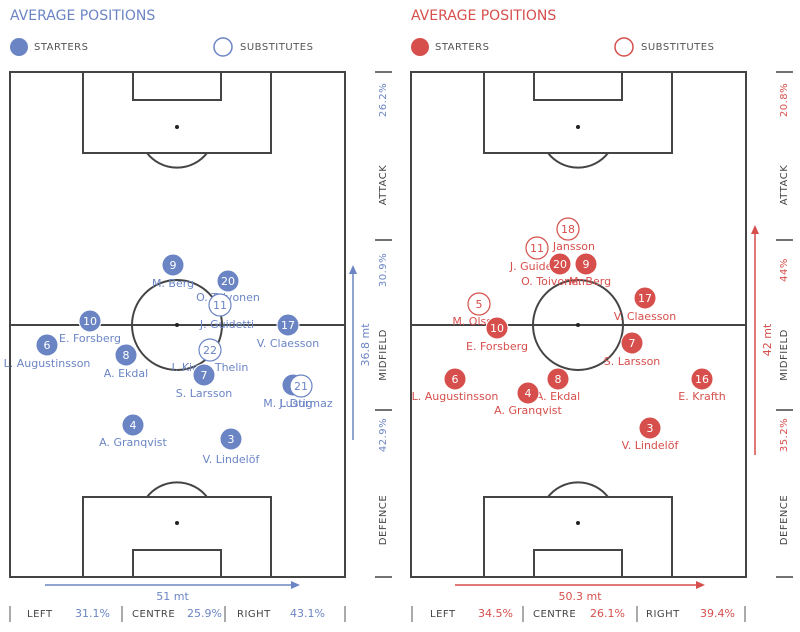 This screenshot has width=800, height=632. What do you see at coordinates (226, 324) in the screenshot?
I see `player-name: J. Guidetti` at bounding box center [226, 324].